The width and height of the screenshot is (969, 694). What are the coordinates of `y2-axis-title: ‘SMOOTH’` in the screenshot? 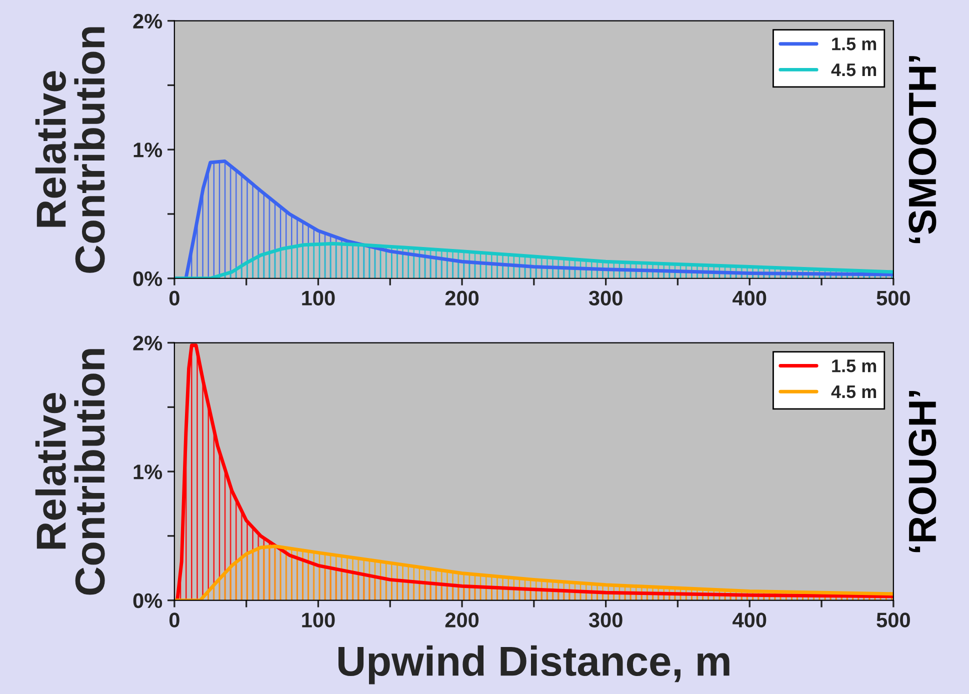 It's located at (922, 150).